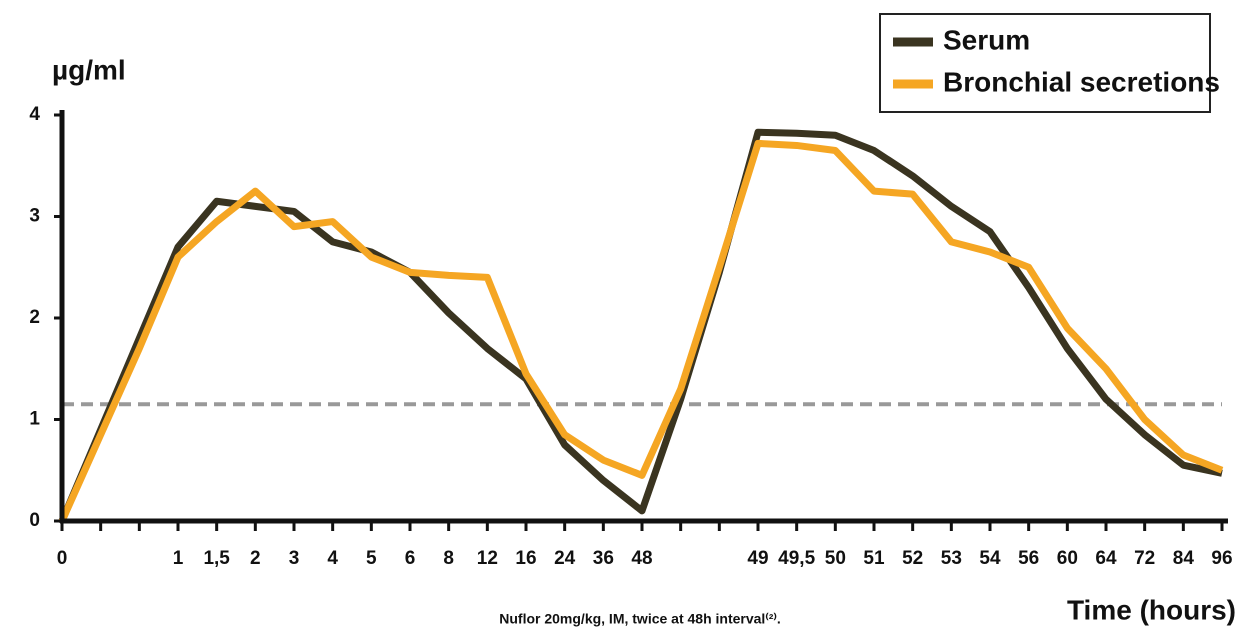 The width and height of the screenshot is (1242, 632). I want to click on x-tick-label: 3, so click(294, 558).